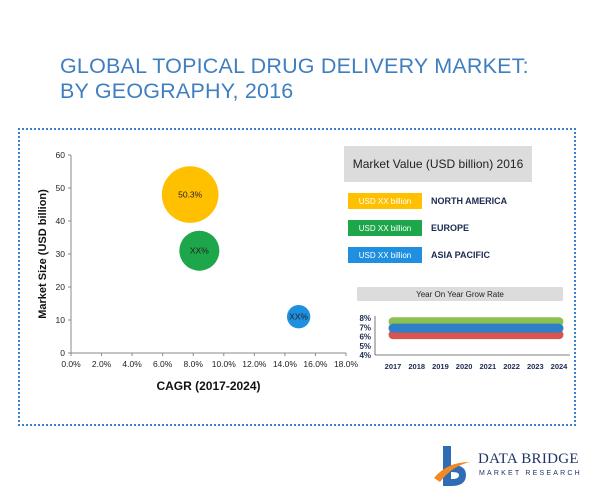  What do you see at coordinates (450, 228) in the screenshot?
I see `legend-name-europe: EUROPE` at bounding box center [450, 228].